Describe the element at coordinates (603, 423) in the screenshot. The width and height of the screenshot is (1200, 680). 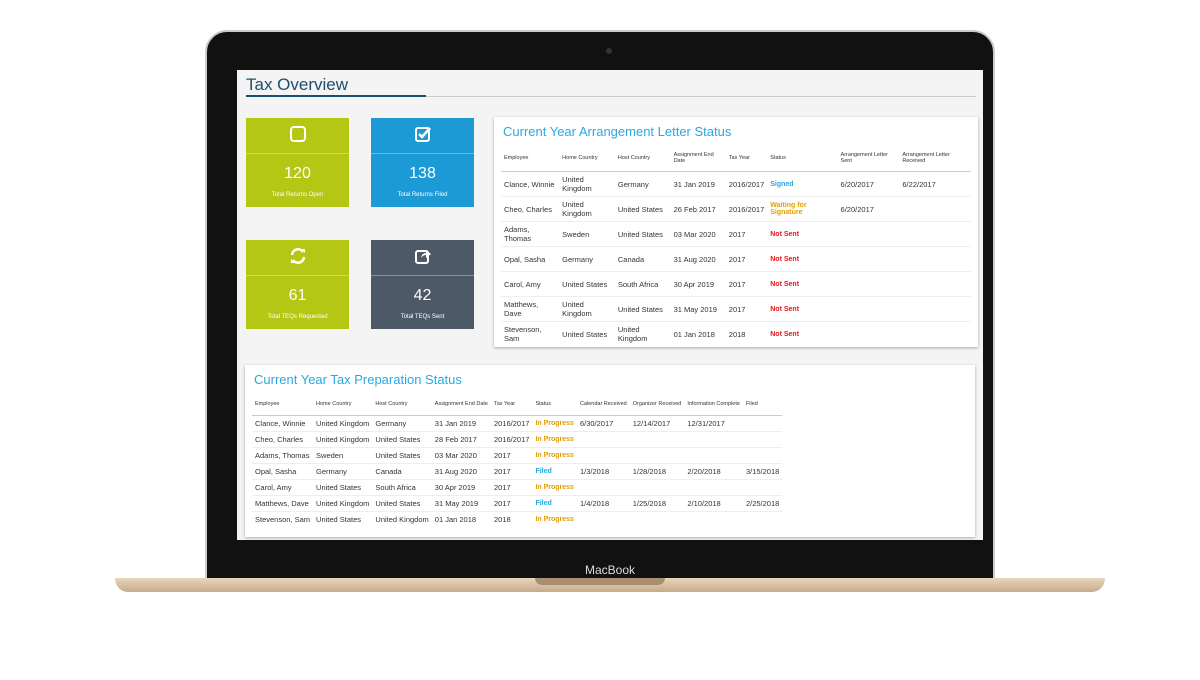
I see `table-cell: 6/30/2017` at that location.